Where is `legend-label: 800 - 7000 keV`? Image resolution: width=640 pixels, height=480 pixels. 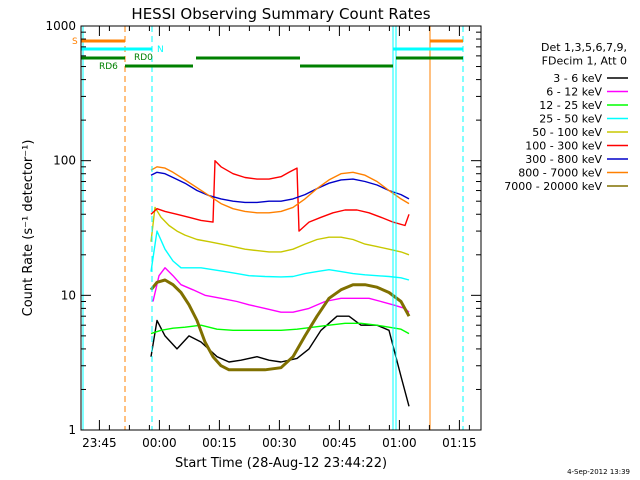 legend-label: 800 - 7000 keV is located at coordinates (560, 173).